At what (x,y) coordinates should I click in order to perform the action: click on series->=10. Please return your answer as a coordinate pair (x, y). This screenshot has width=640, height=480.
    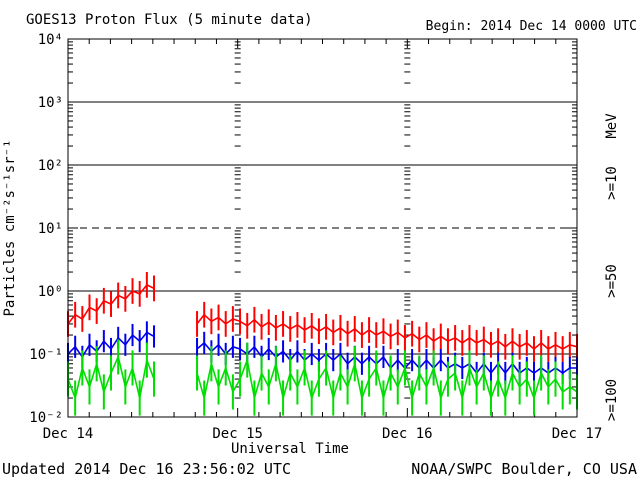
    Looking at the image, I should click on (322, 317).